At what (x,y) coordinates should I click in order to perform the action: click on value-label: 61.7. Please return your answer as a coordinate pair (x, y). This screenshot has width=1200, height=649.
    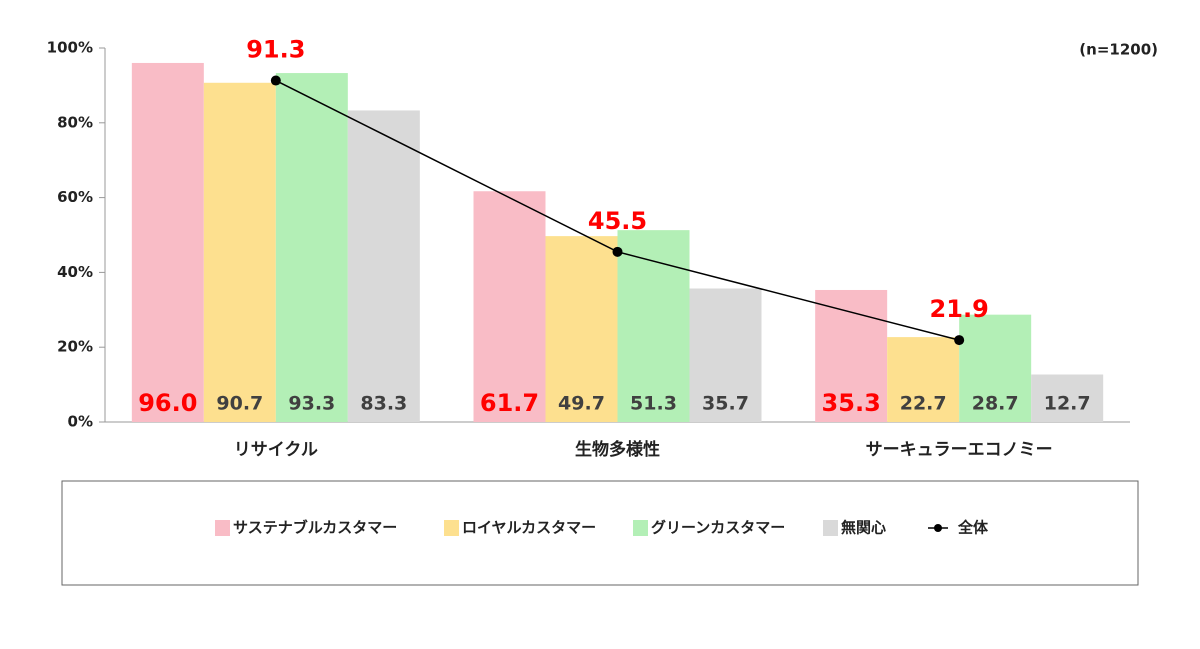
    Looking at the image, I should click on (509, 403).